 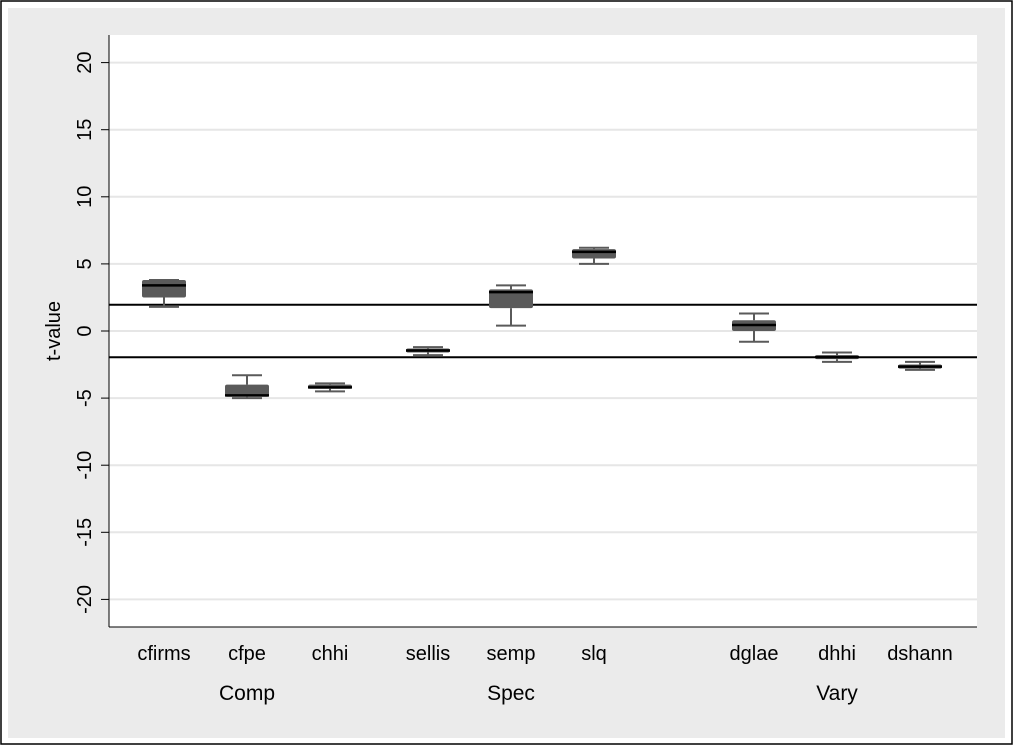 What do you see at coordinates (85, 62) in the screenshot?
I see `y-tick-label: 20` at bounding box center [85, 62].